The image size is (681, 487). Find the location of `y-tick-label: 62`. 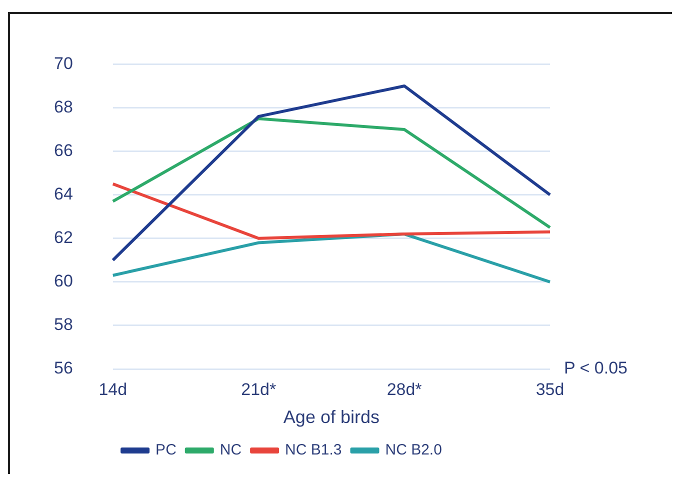

y-tick-label: 62 is located at coordinates (63, 238).